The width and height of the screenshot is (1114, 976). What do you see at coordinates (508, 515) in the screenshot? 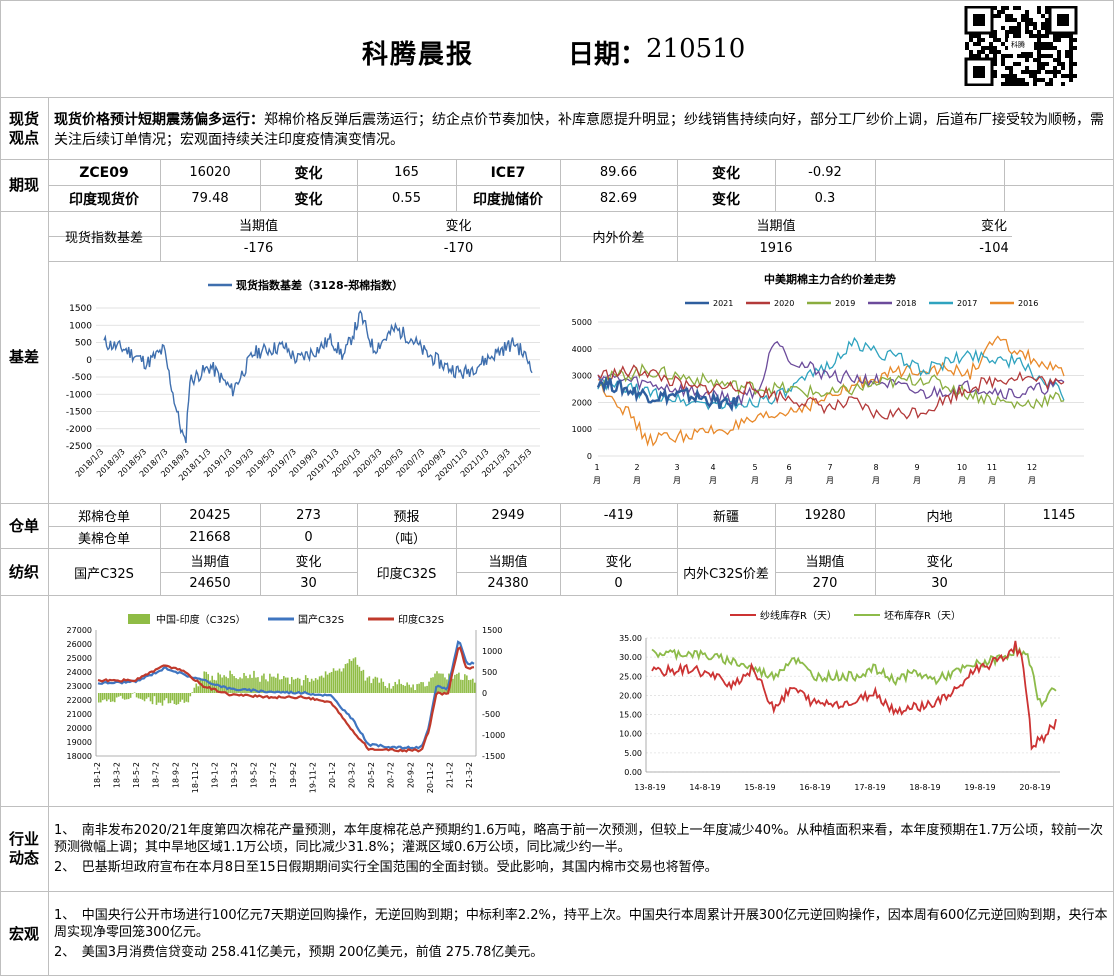
I see `warehouse-r1-c5: 2949` at bounding box center [508, 515].